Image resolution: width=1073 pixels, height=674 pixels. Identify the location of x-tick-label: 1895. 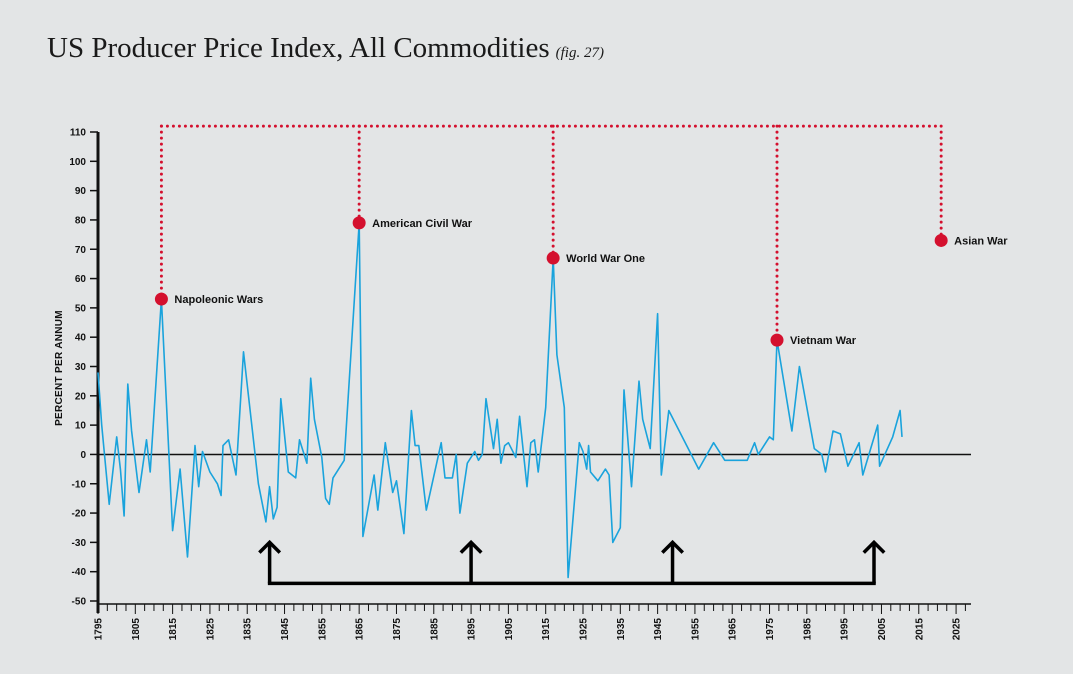
(472, 629).